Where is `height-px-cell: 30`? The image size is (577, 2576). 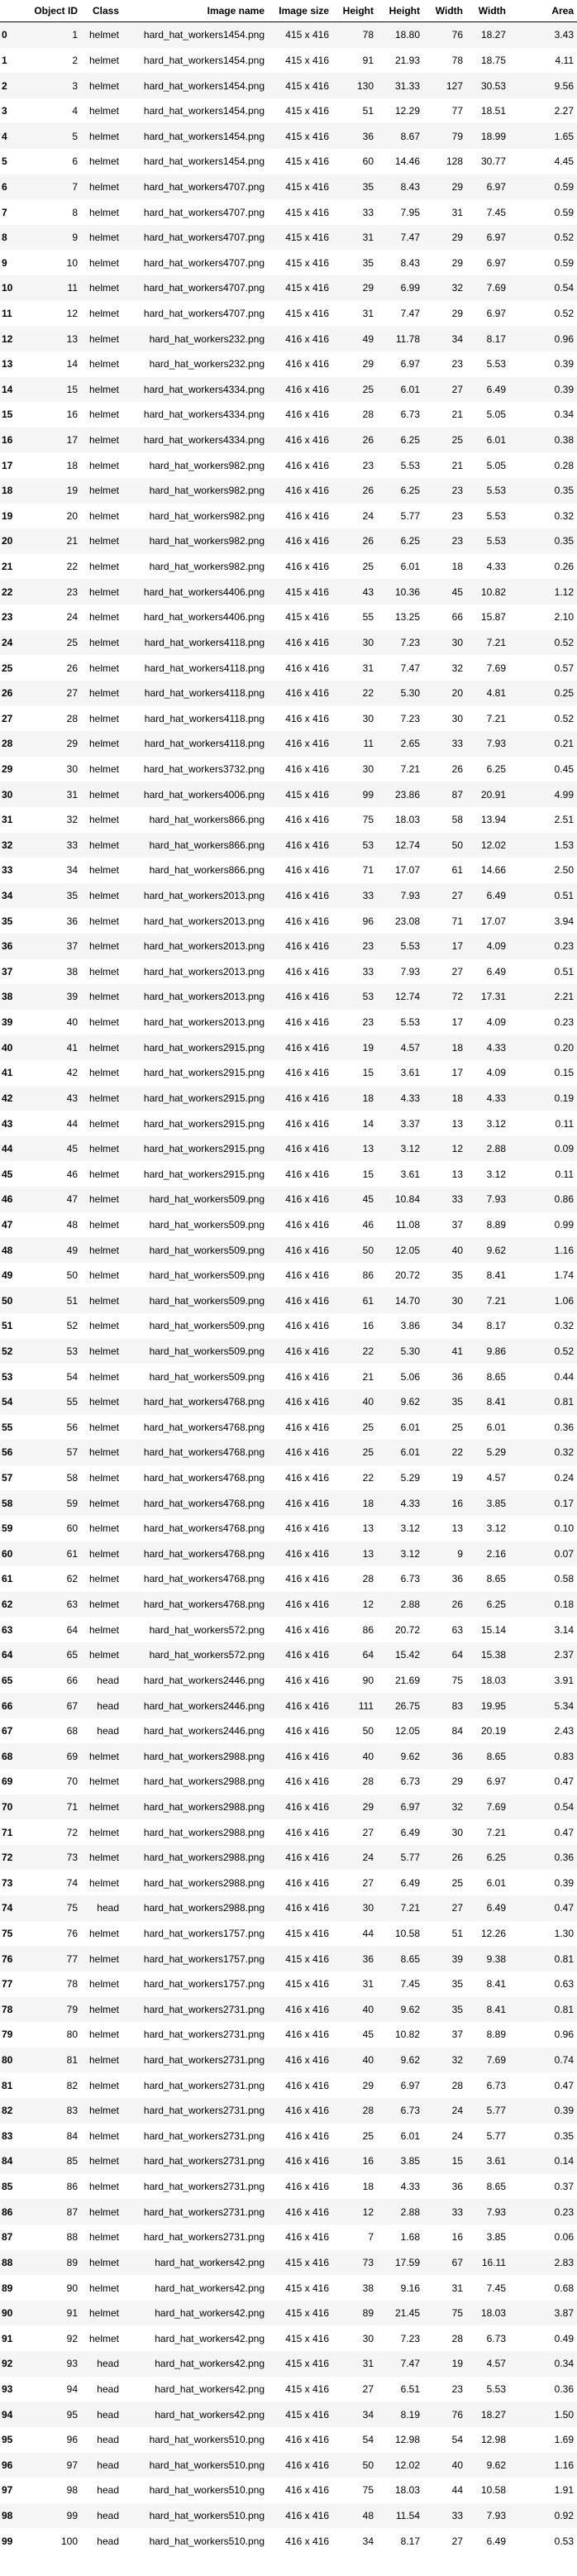 height-px-cell: 30 is located at coordinates (354, 2338).